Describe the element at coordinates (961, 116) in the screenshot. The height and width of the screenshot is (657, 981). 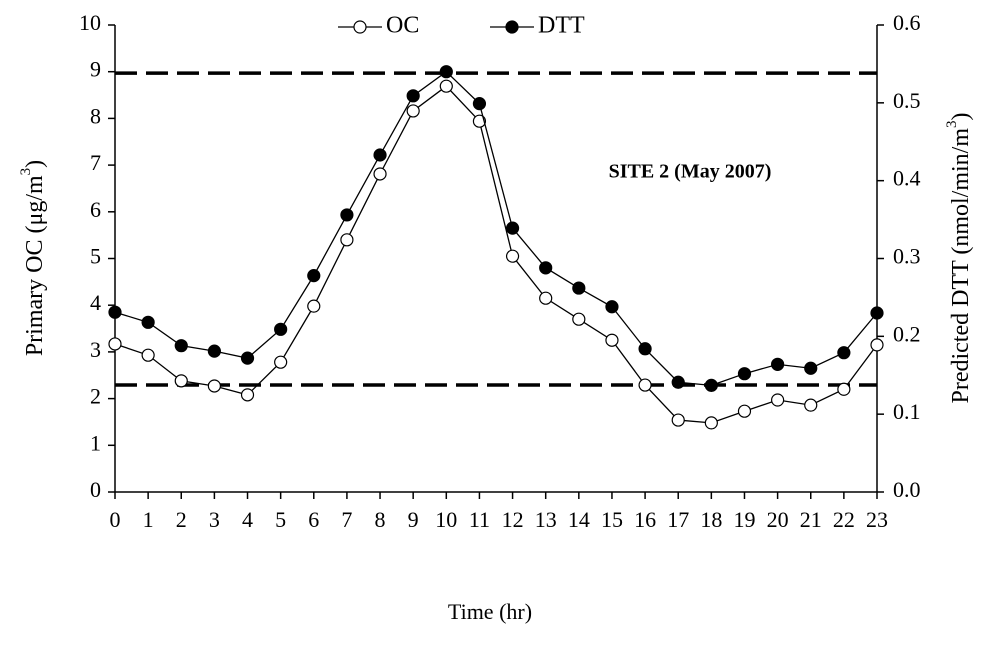
I see `y2-label-end: )` at that location.